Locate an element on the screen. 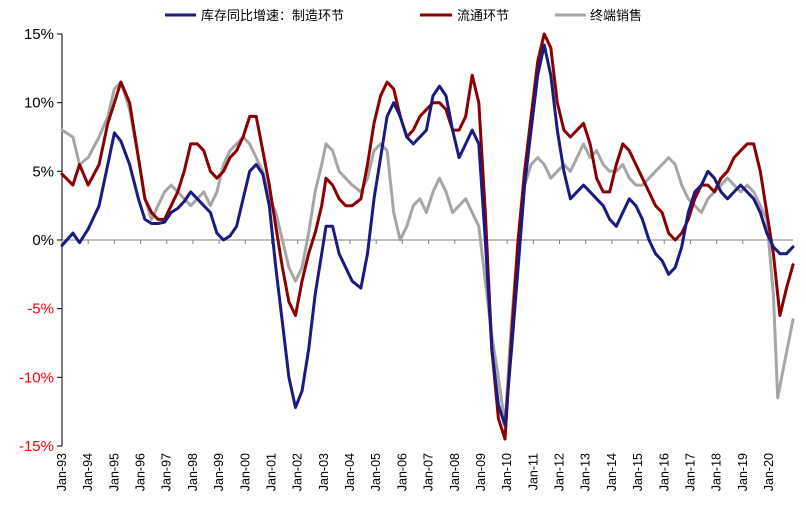 The height and width of the screenshot is (525, 806). x-tick-label: Jan-02 is located at coordinates (298, 472).